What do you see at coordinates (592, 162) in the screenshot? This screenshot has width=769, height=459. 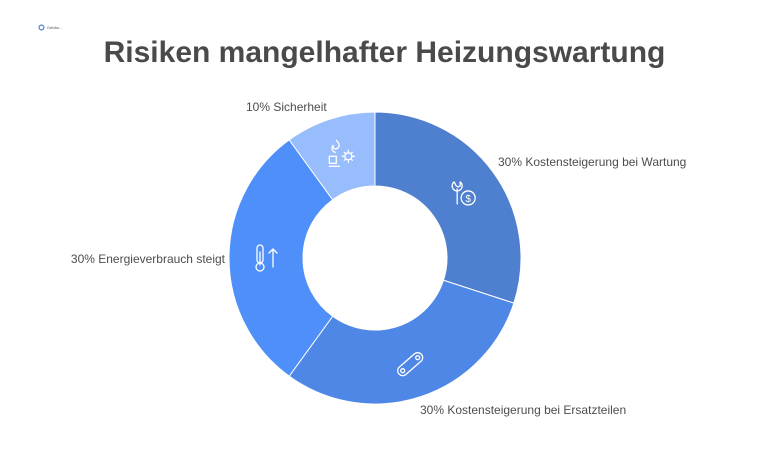 I see `slice-label-kostensteigerung-wartung: 30% Kostensteigerung bei Wartung` at bounding box center [592, 162].